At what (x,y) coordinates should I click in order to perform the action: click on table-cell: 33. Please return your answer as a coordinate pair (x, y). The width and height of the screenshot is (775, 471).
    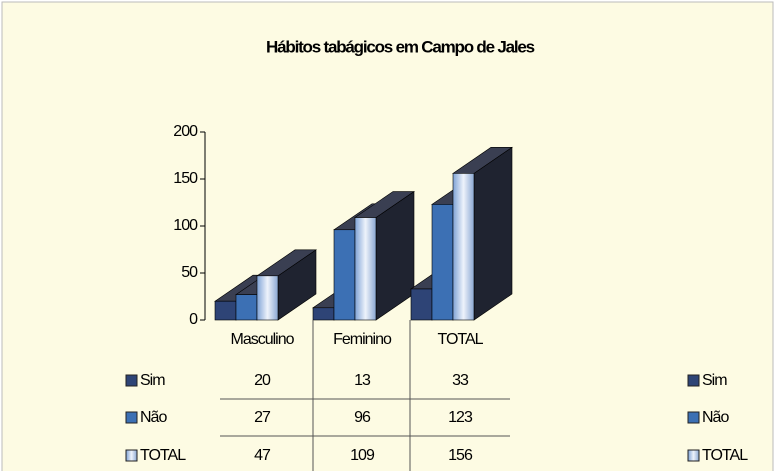
    Looking at the image, I should click on (460, 380).